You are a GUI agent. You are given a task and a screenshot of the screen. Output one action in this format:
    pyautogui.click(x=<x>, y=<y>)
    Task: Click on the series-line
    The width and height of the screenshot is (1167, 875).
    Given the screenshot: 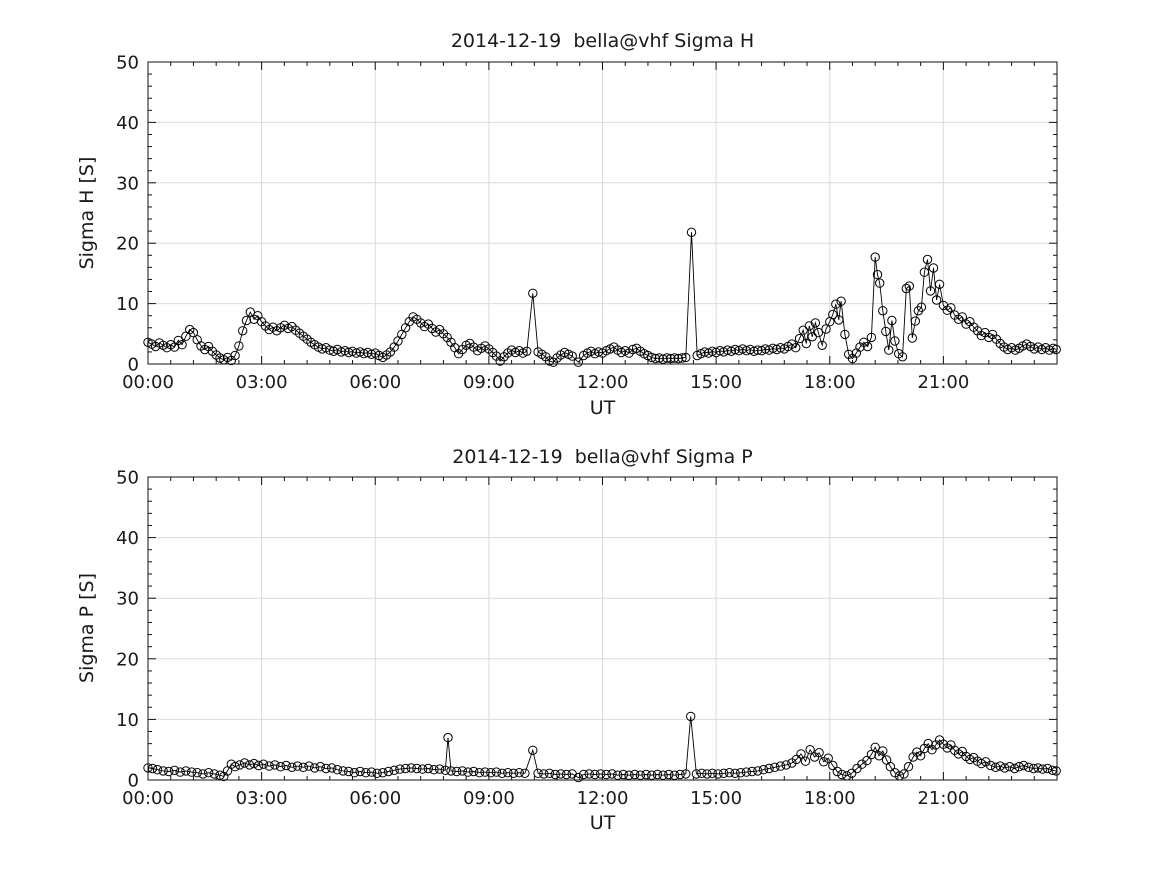 What is the action you would take?
    pyautogui.click(x=602, y=297)
    